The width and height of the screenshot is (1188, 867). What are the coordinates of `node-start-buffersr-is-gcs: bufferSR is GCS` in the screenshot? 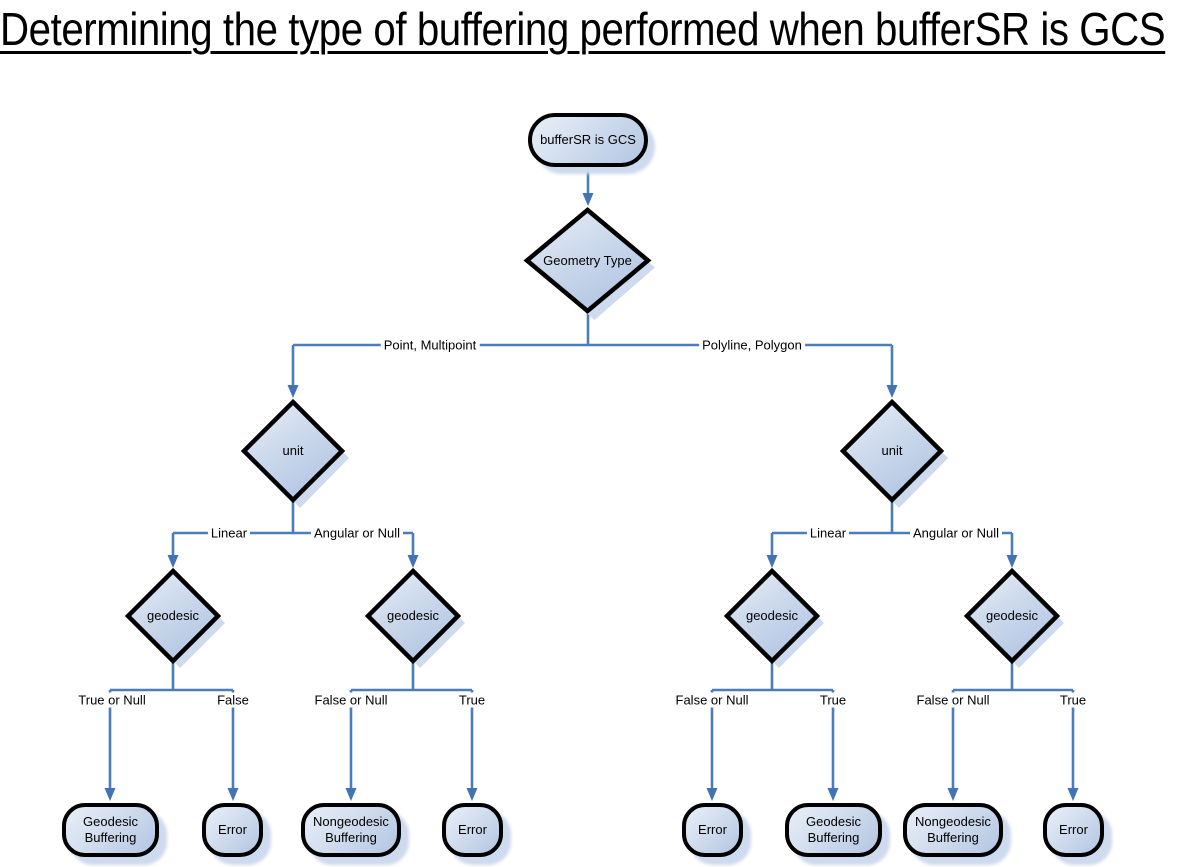 It's located at (588, 140).